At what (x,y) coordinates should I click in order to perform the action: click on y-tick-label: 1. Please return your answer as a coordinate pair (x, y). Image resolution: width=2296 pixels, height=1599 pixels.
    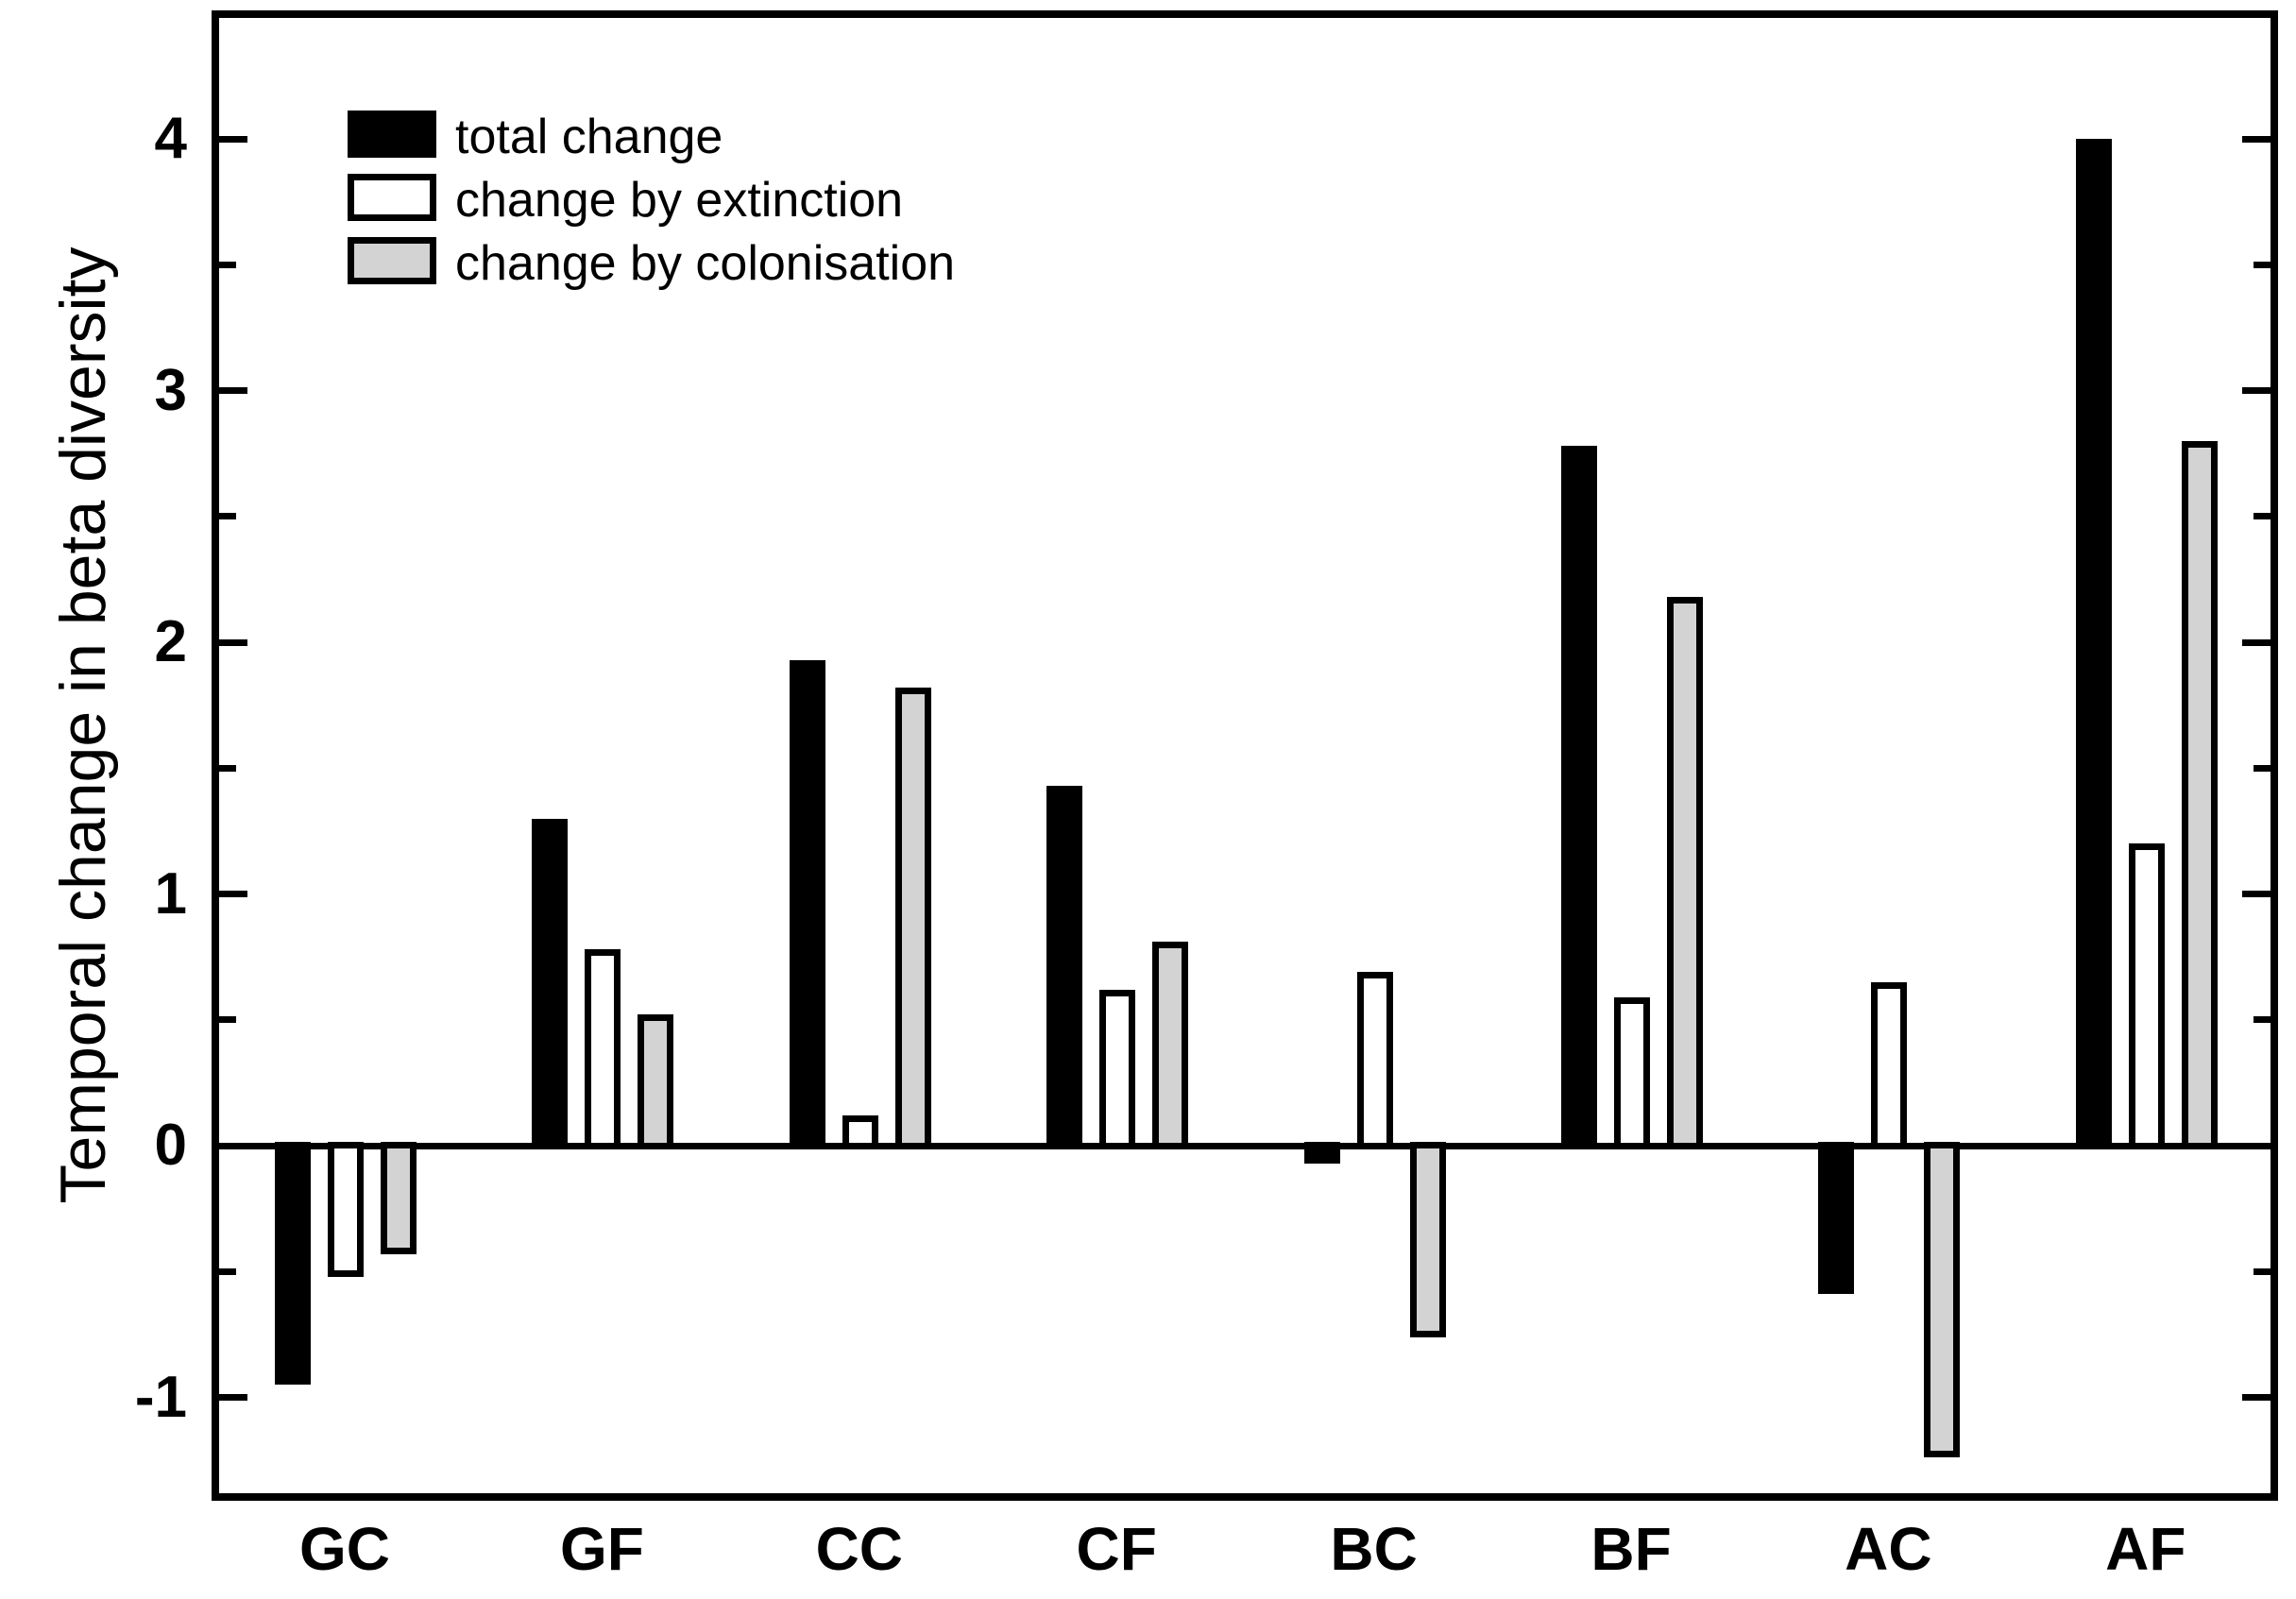
    Looking at the image, I should click on (171, 893).